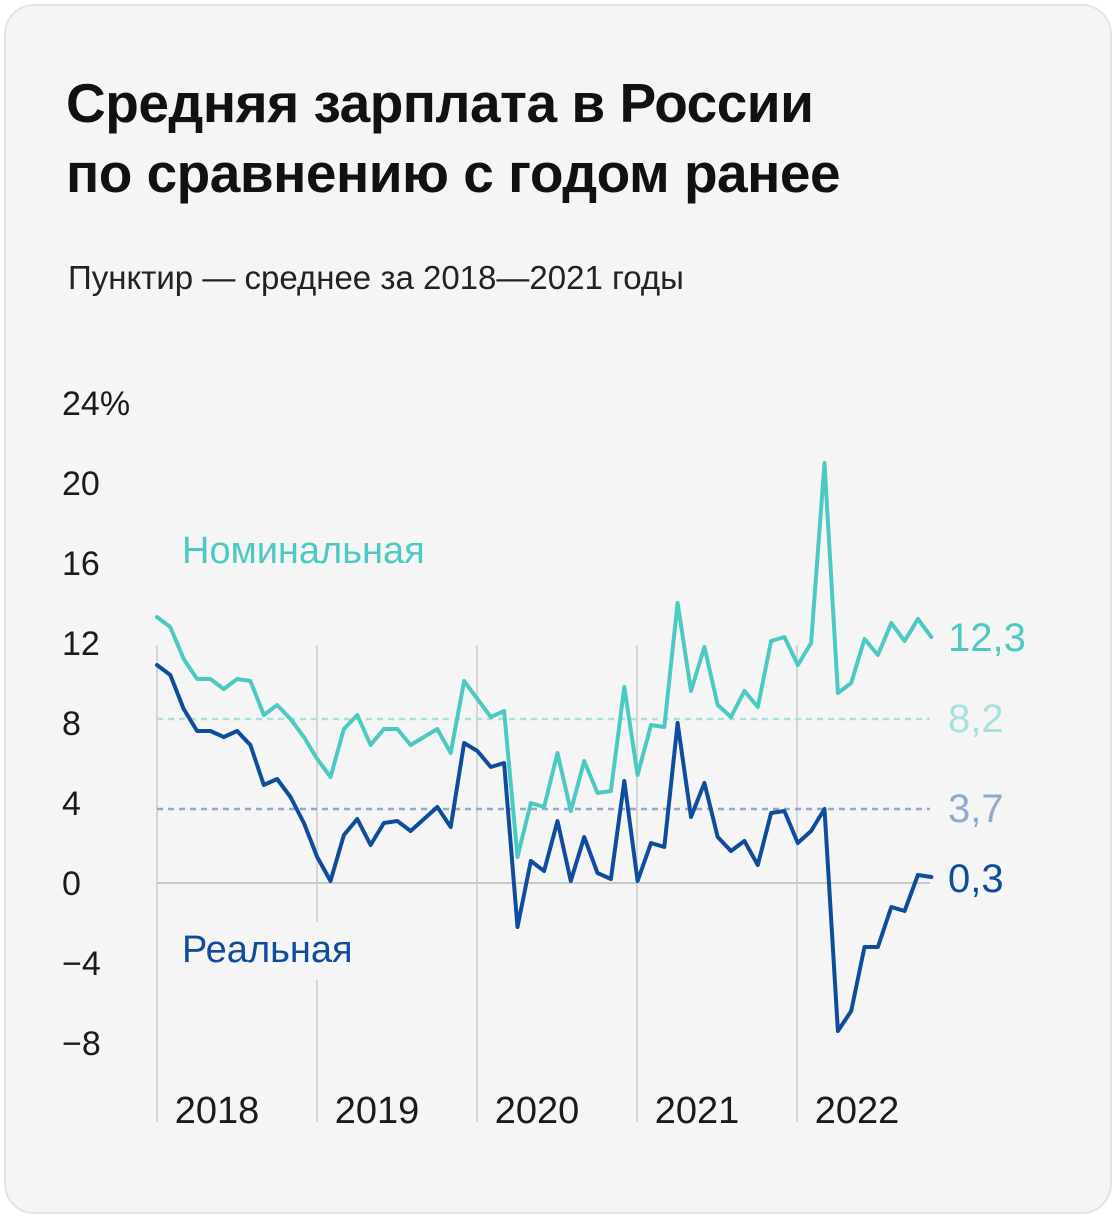 The width and height of the screenshot is (1120, 1220). Describe the element at coordinates (303, 551) in the screenshot. I see `series-name-label-0: Номинальная` at that location.